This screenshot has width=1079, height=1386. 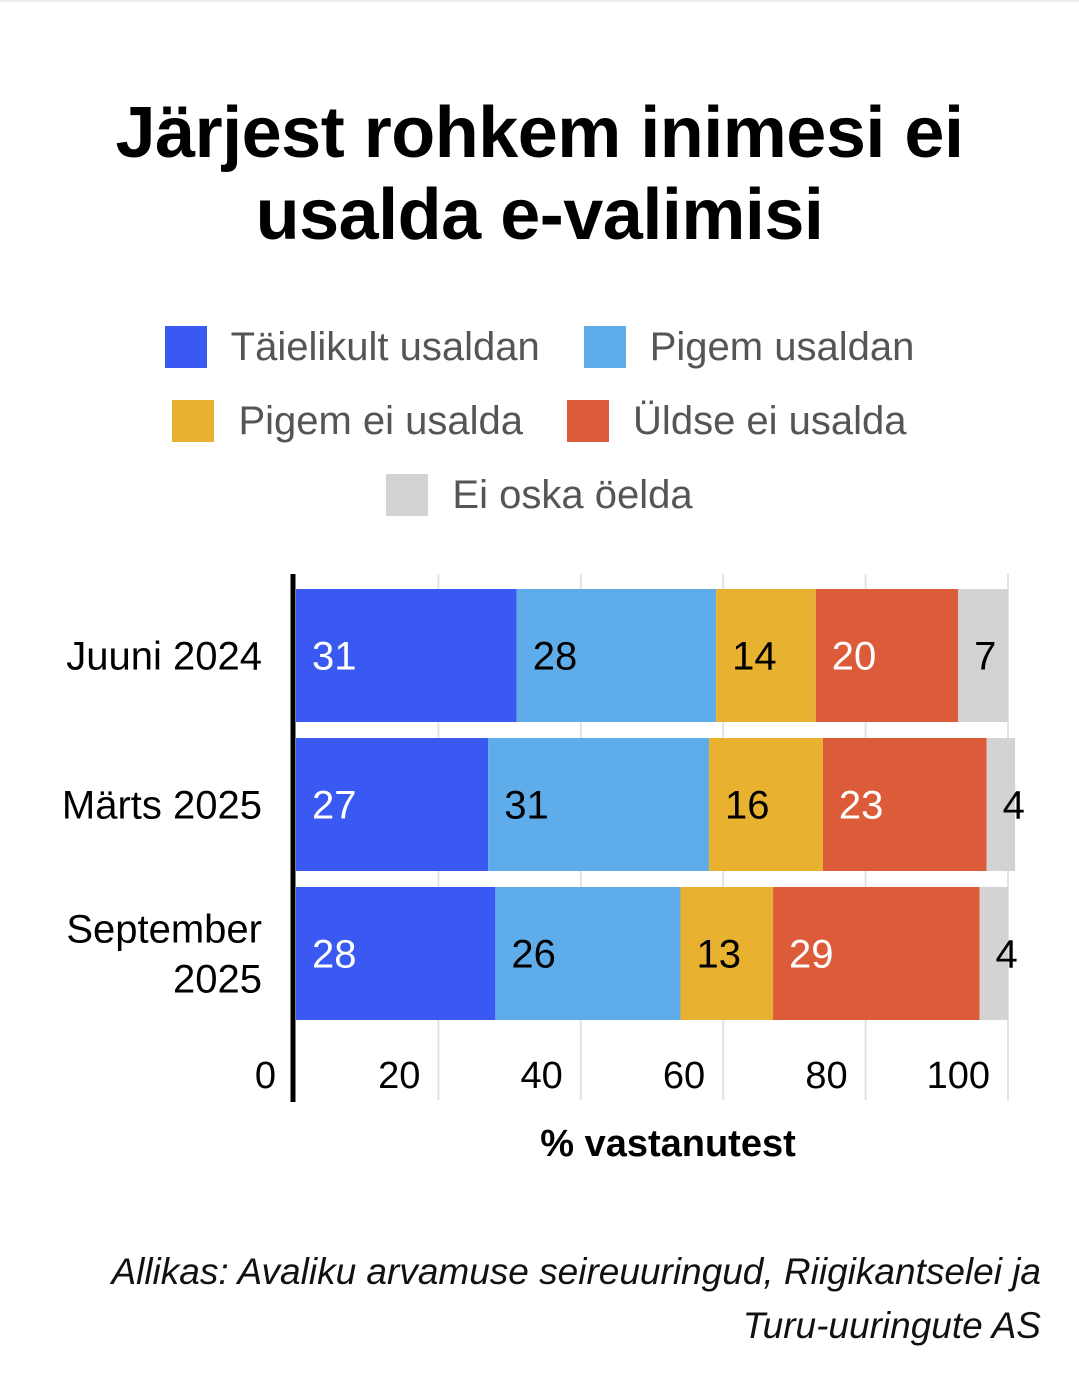 I want to click on data-label-1-0: 27, so click(x=334, y=806).